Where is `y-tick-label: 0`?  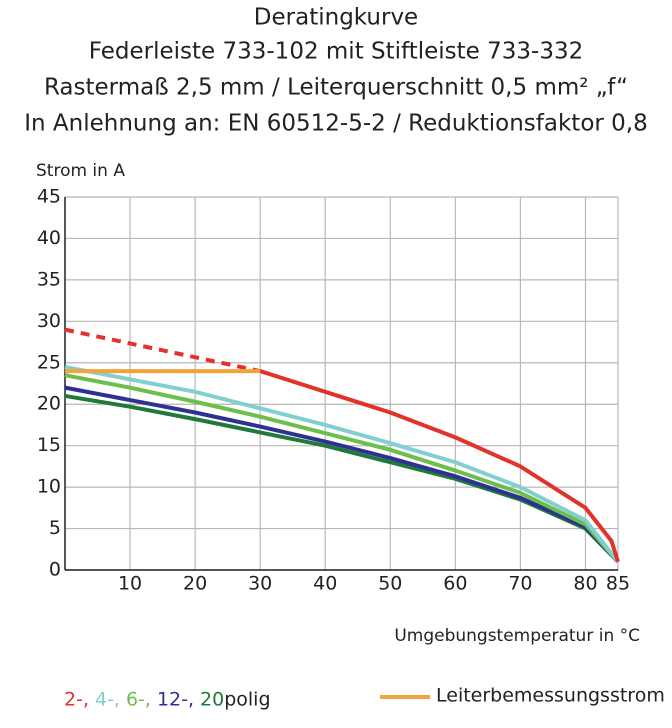 y-tick-label: 0 is located at coordinates (55, 570).